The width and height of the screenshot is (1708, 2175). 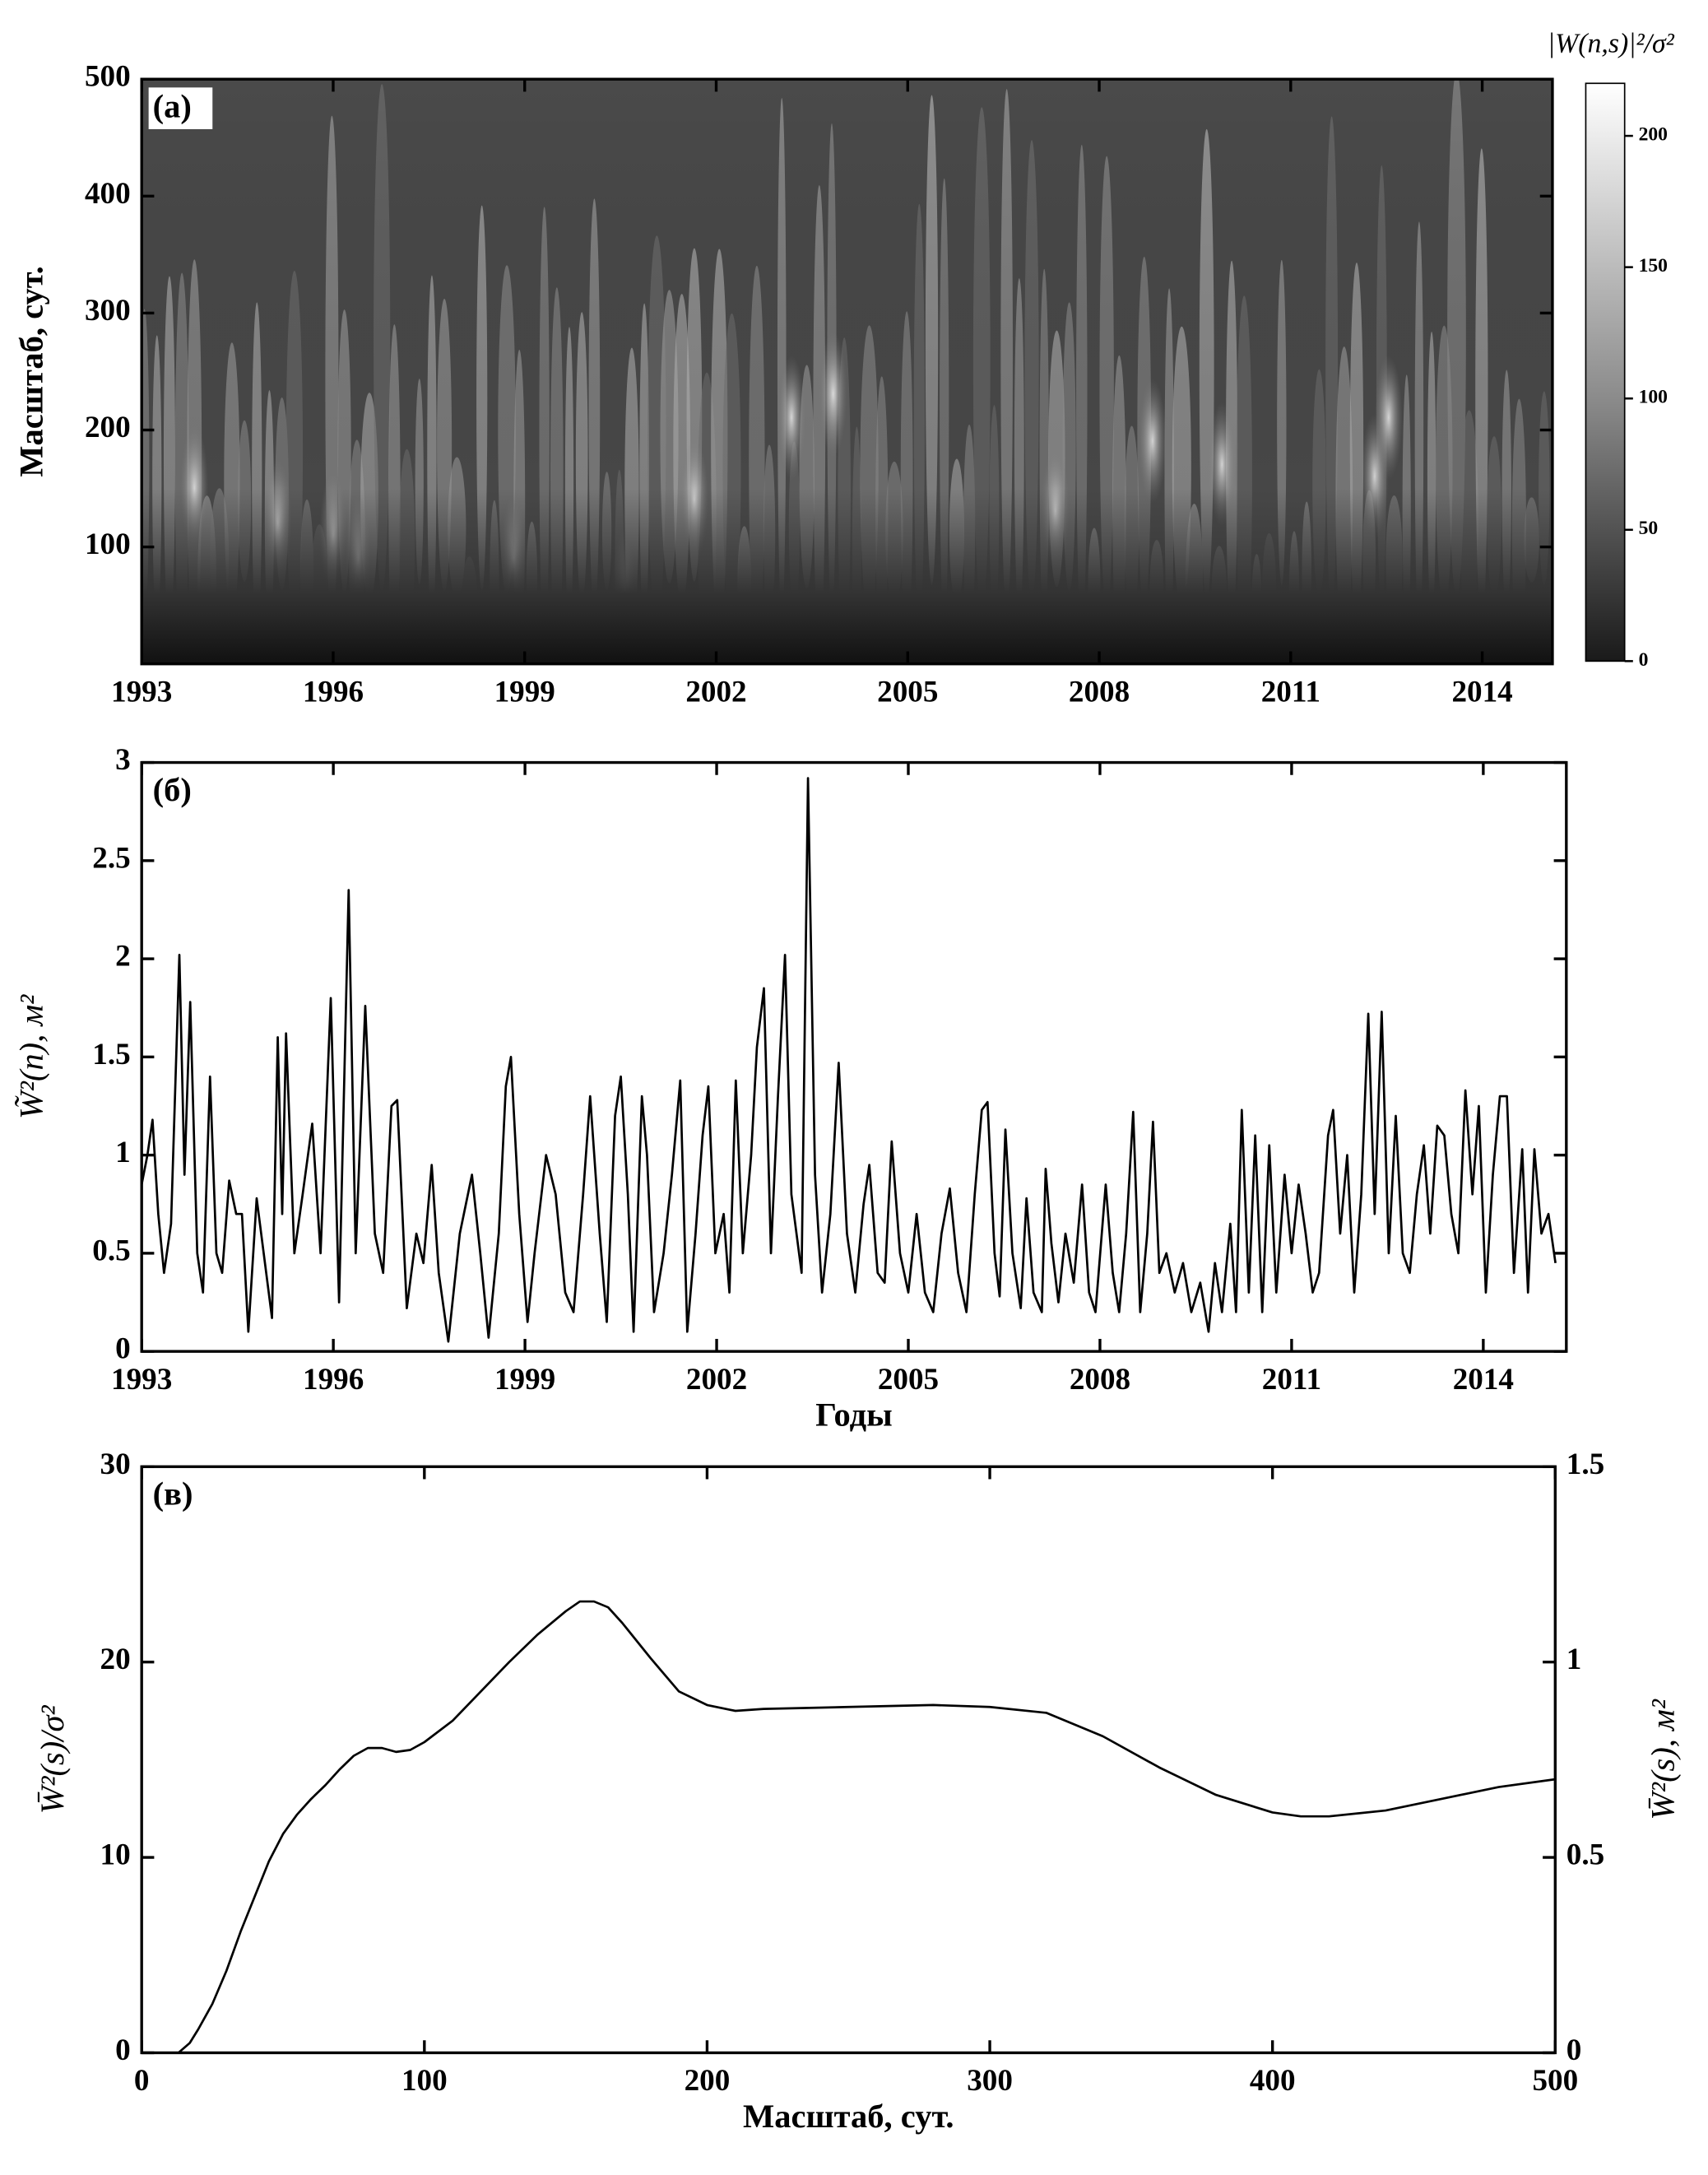 What do you see at coordinates (1574, 1659) in the screenshot?
I see `y2-tick-label: 1` at bounding box center [1574, 1659].